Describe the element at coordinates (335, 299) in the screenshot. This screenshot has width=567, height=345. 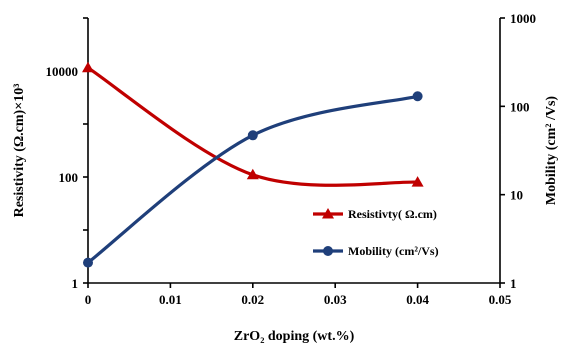
I see `x-tick-label: 0.03` at that location.